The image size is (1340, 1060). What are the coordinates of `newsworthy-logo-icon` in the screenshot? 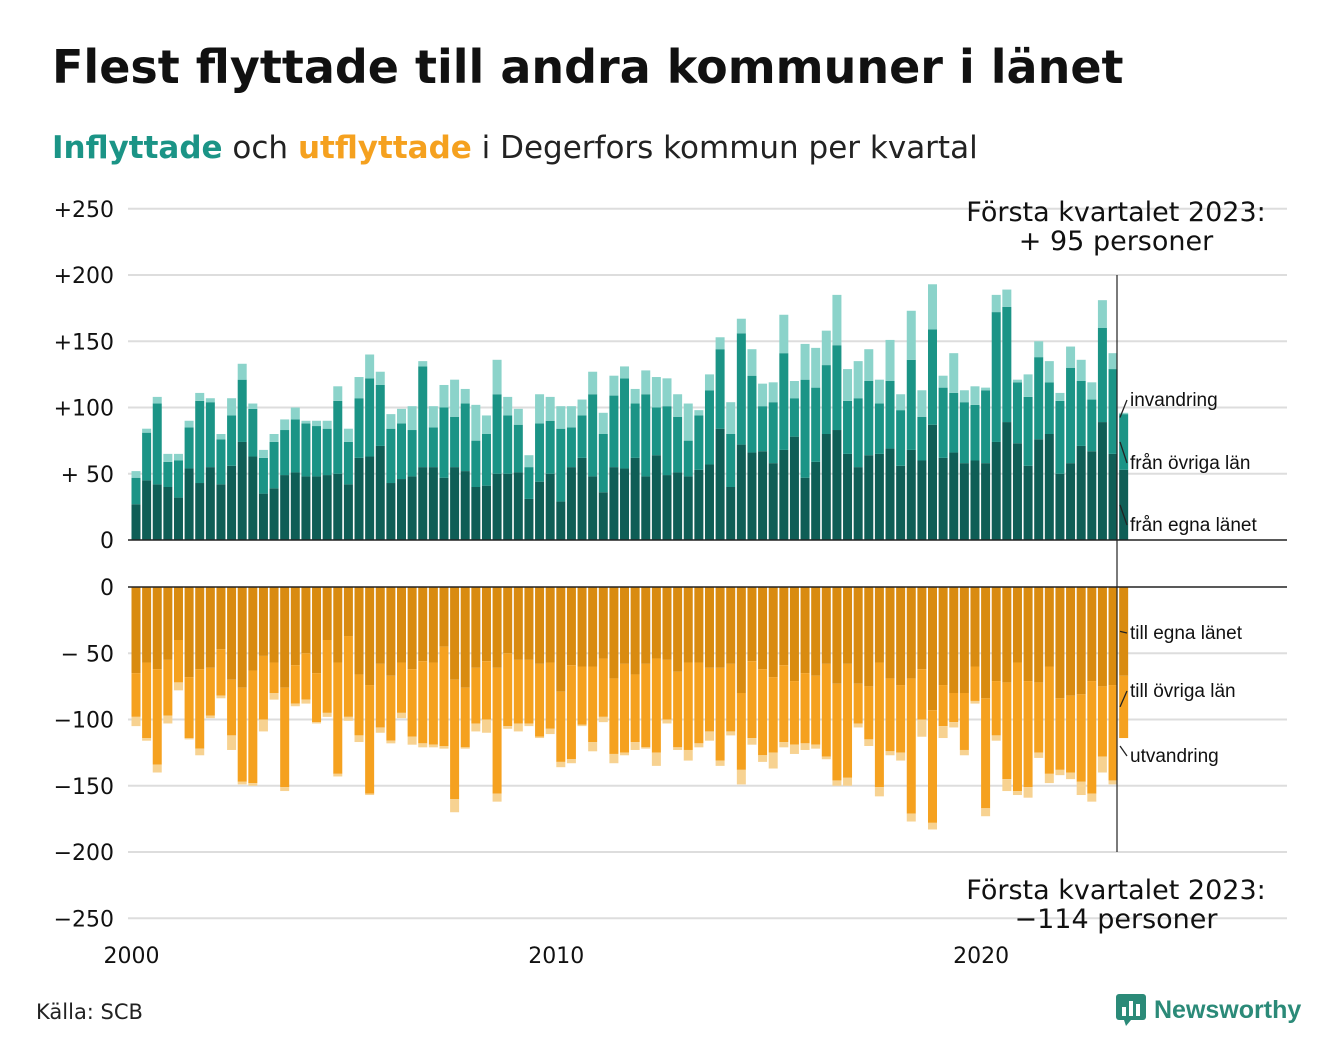 It's located at (1131, 1010).